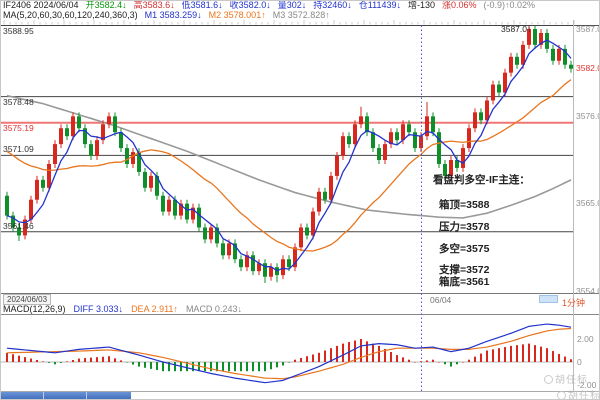 This screenshot has height=400, width=600. What do you see at coordinates (548, 299) in the screenshot?
I see `h-scrollbar-thumb` at bounding box center [548, 299].